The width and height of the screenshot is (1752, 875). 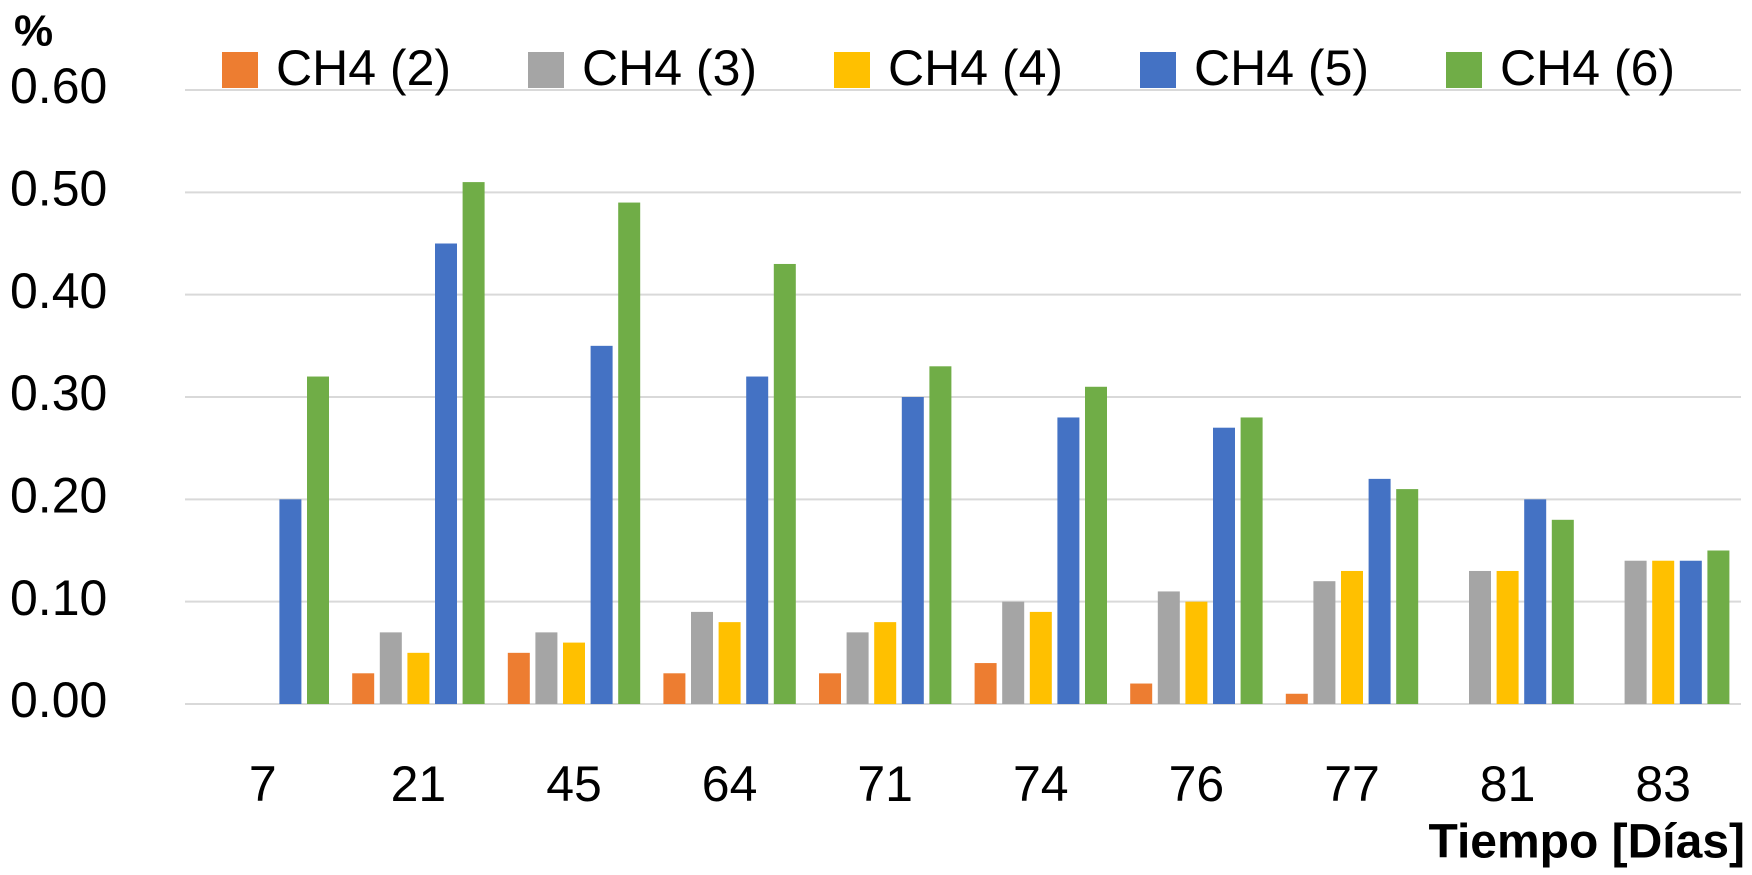 I want to click on x-tick-label: 45, so click(x=574, y=784).